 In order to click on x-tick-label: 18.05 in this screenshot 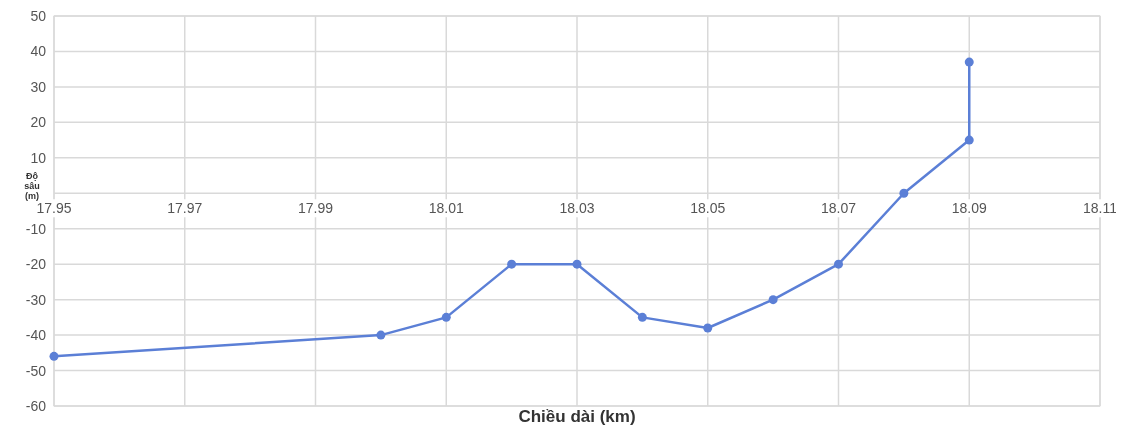, I will do `click(708, 208)`.